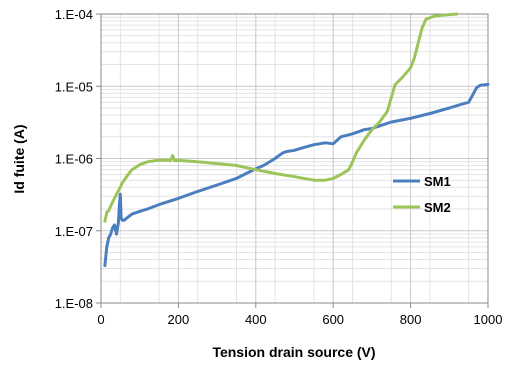  Describe the element at coordinates (333, 319) in the screenshot. I see `x-tick-label: 600` at that location.